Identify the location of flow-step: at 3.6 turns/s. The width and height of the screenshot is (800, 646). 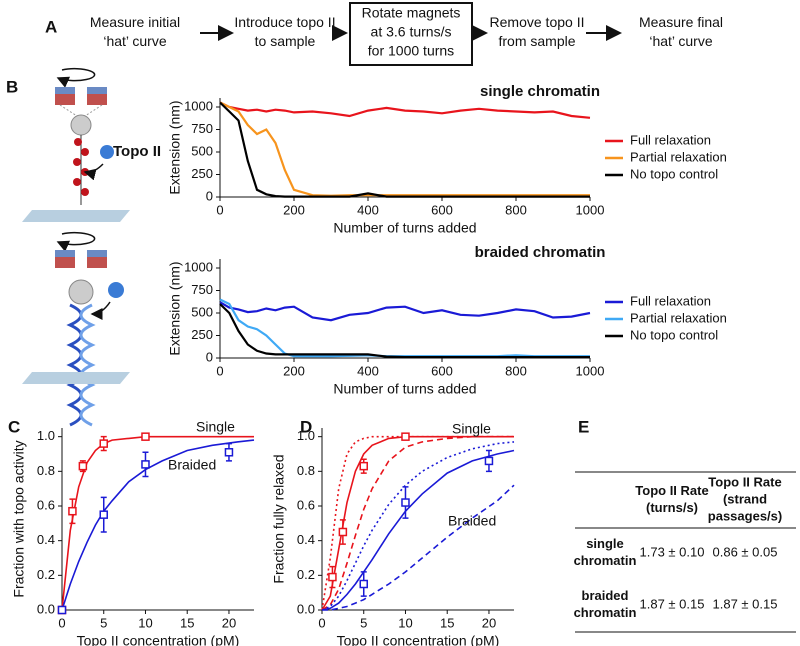
(411, 32).